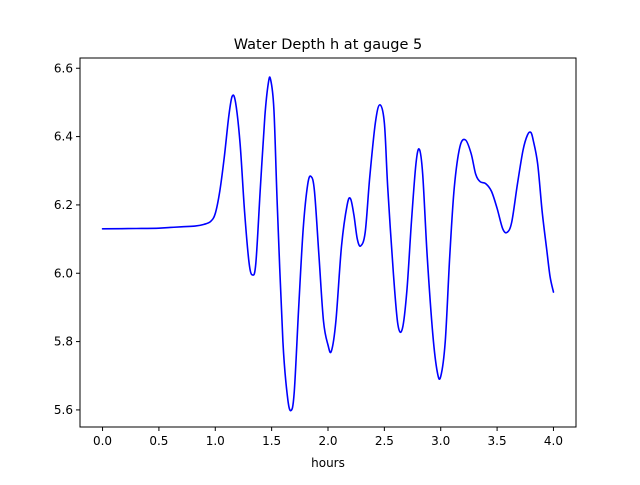 The width and height of the screenshot is (640, 485). I want to click on y-axis: 5.6 5.8 6.0 6.2 6.4 6.6, so click(67, 239).